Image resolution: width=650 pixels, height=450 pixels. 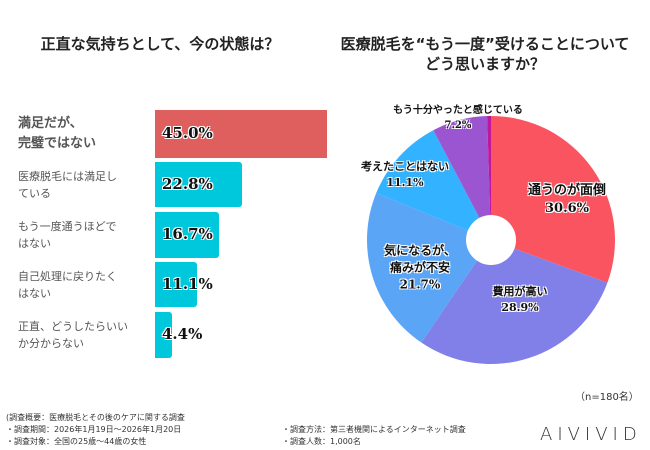 I want to click on pie-chart-title: 医療脱毛を“もう一度”受けることについて どう思いますか？, so click(x=485, y=54).